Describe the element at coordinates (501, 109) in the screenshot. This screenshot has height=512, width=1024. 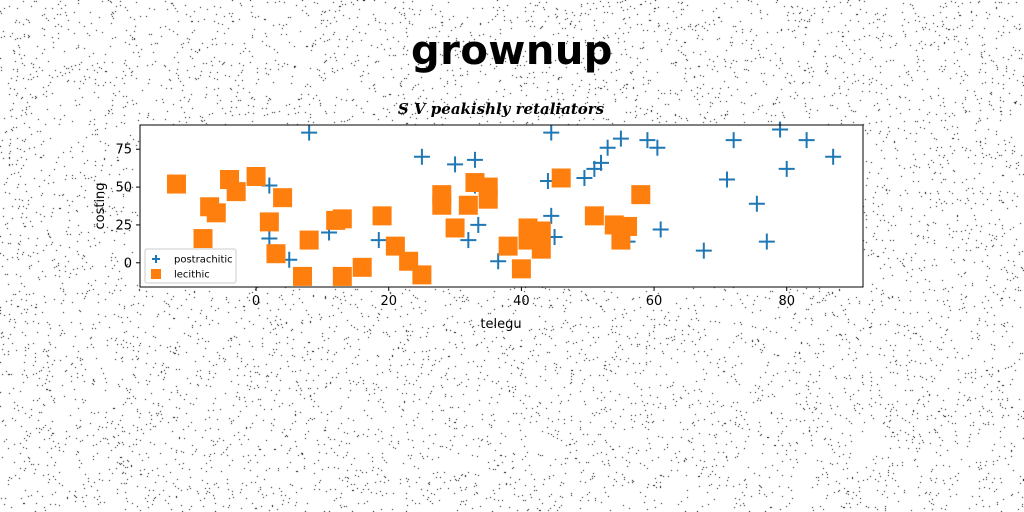
I see `chart-title: S V peakishly retaliators` at that location.